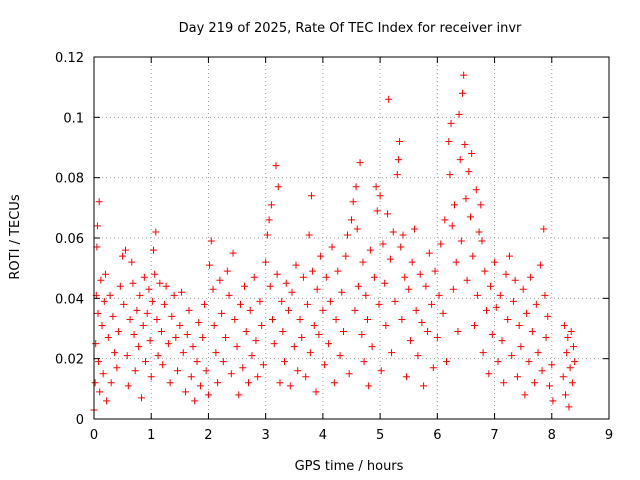 Image resolution: width=640 pixels, height=480 pixels. What do you see at coordinates (15, 236) in the screenshot?
I see `y-axis-label: ROTI / TECUs` at bounding box center [15, 236].